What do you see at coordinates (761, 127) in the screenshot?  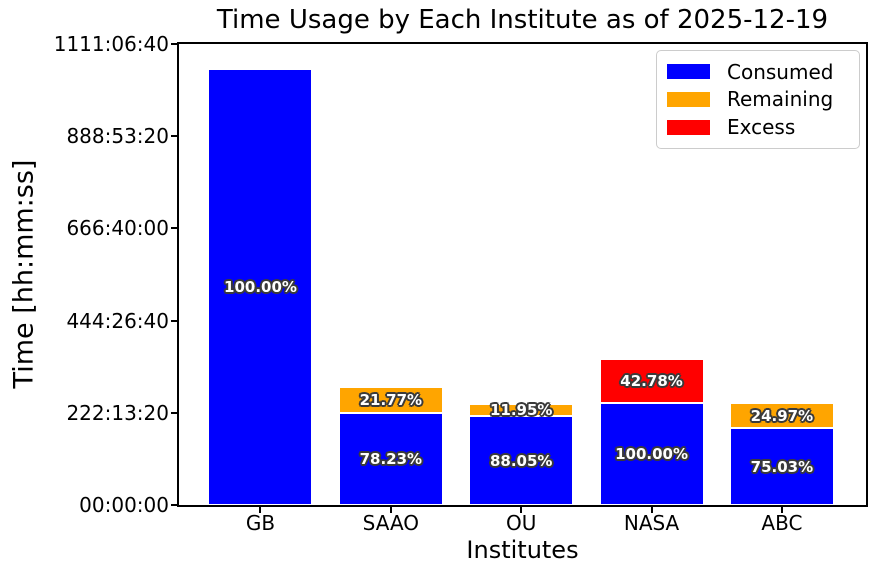 I see `legend-label-excess: Excess` at bounding box center [761, 127].